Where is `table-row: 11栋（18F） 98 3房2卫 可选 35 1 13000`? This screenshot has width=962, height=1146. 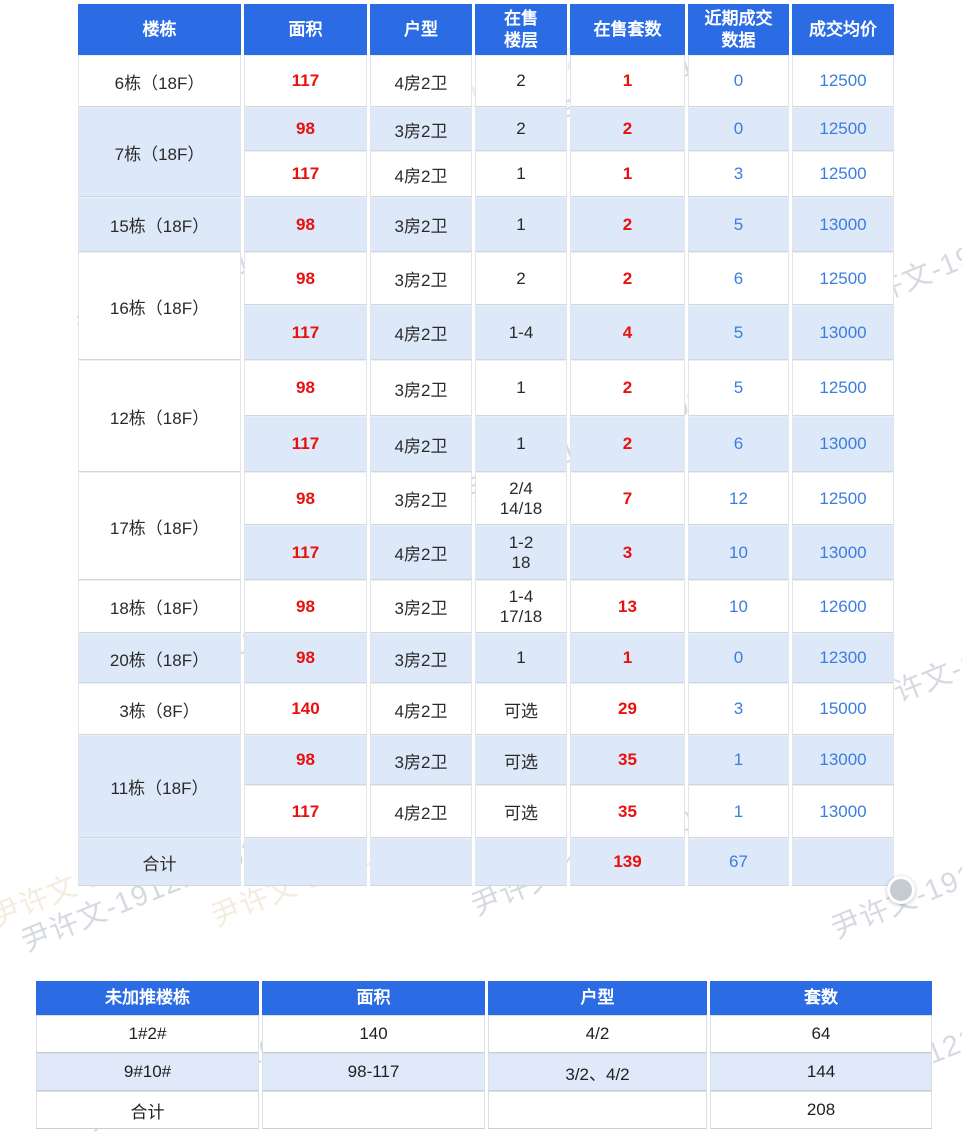
table-row: 11栋（18F） 98 3房2卫 可选 35 1 13000 is located at coordinates (486, 786).